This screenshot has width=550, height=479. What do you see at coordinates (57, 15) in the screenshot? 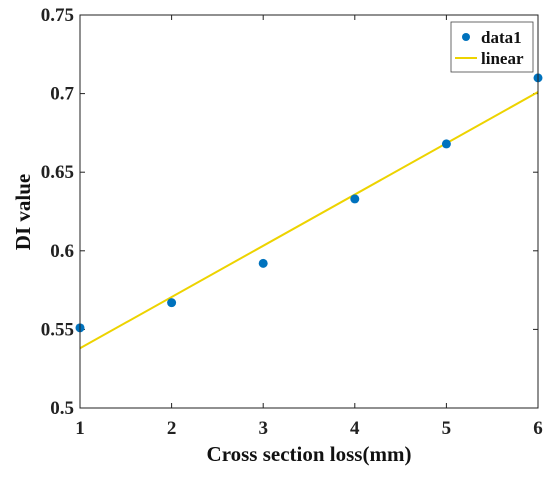
I see `y-tick-label: 0.75` at bounding box center [57, 15].